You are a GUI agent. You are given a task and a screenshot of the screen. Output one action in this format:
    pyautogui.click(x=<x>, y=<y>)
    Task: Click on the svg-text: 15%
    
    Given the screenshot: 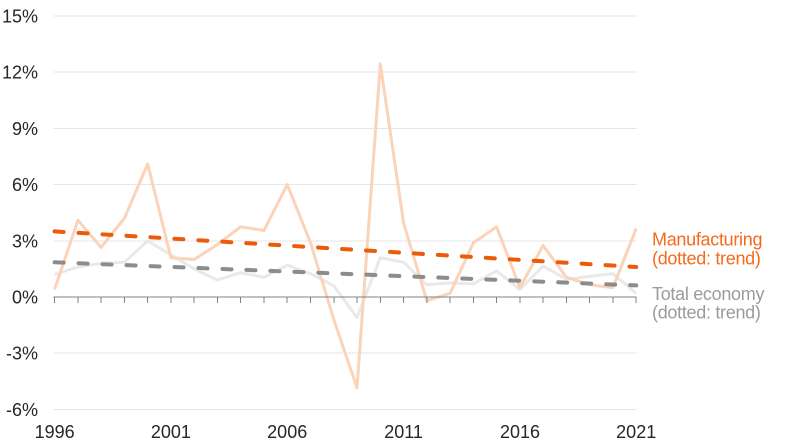 What is the action you would take?
    pyautogui.click(x=20, y=17)
    